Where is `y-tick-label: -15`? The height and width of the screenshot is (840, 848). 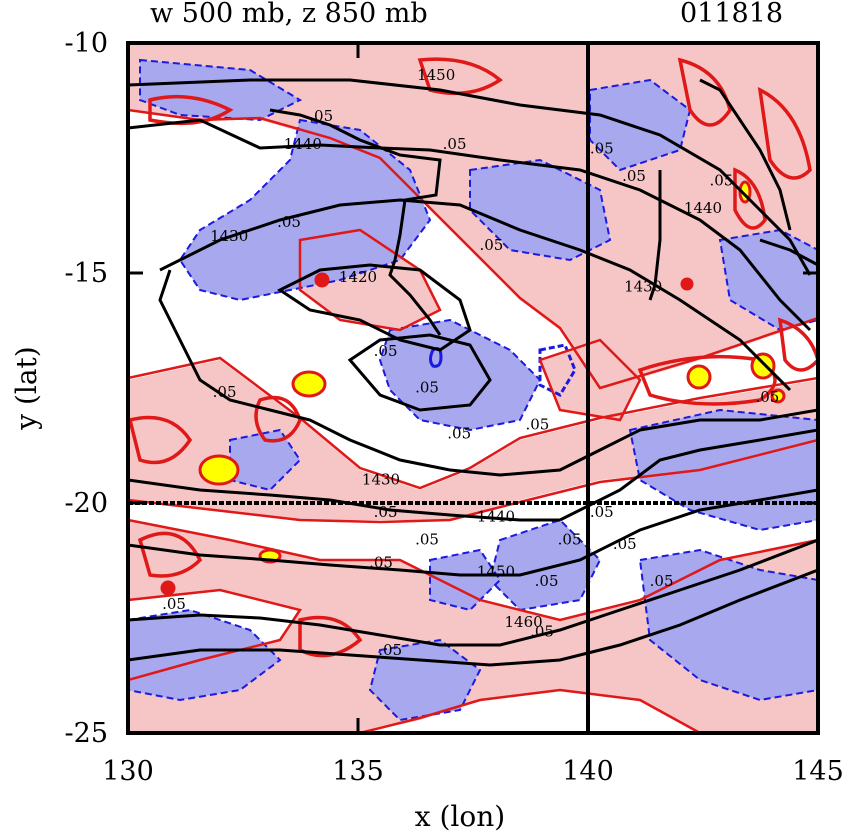
y-tick-label: -15 is located at coordinates (86, 273).